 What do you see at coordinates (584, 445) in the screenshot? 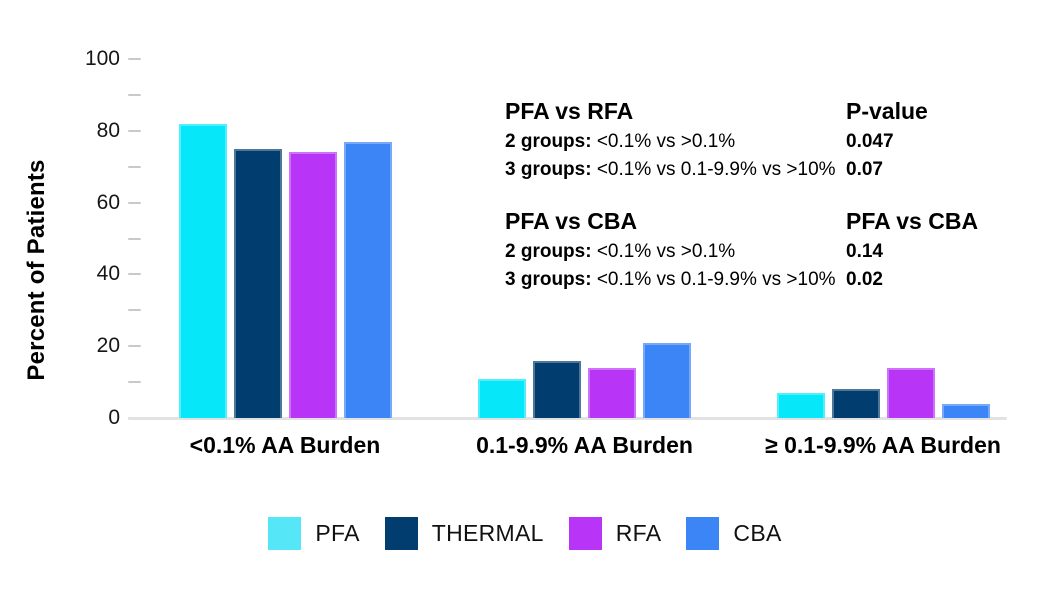
I see `x-axis-category-label: 0.1-9.9% AA Burden` at bounding box center [584, 445].